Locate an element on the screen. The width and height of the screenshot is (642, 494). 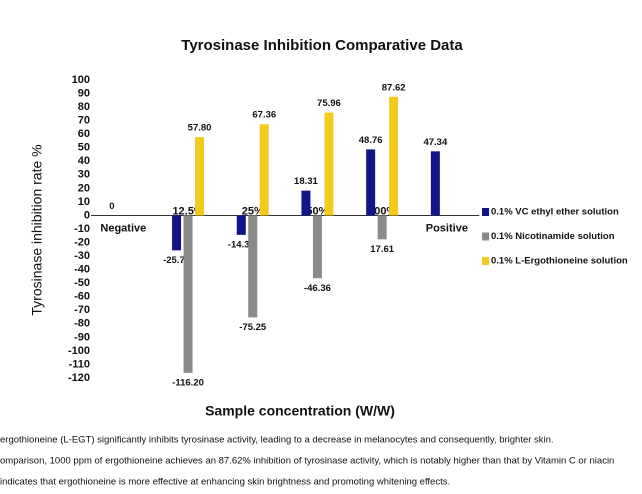
y-tick-label: -20 is located at coordinates (82, 242).